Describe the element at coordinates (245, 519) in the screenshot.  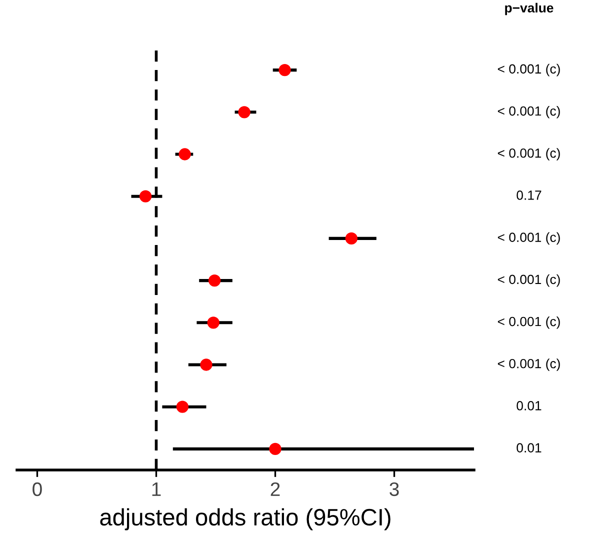
I see `x-axis-title: adjusted odds ratio (95%CI)` at that location.